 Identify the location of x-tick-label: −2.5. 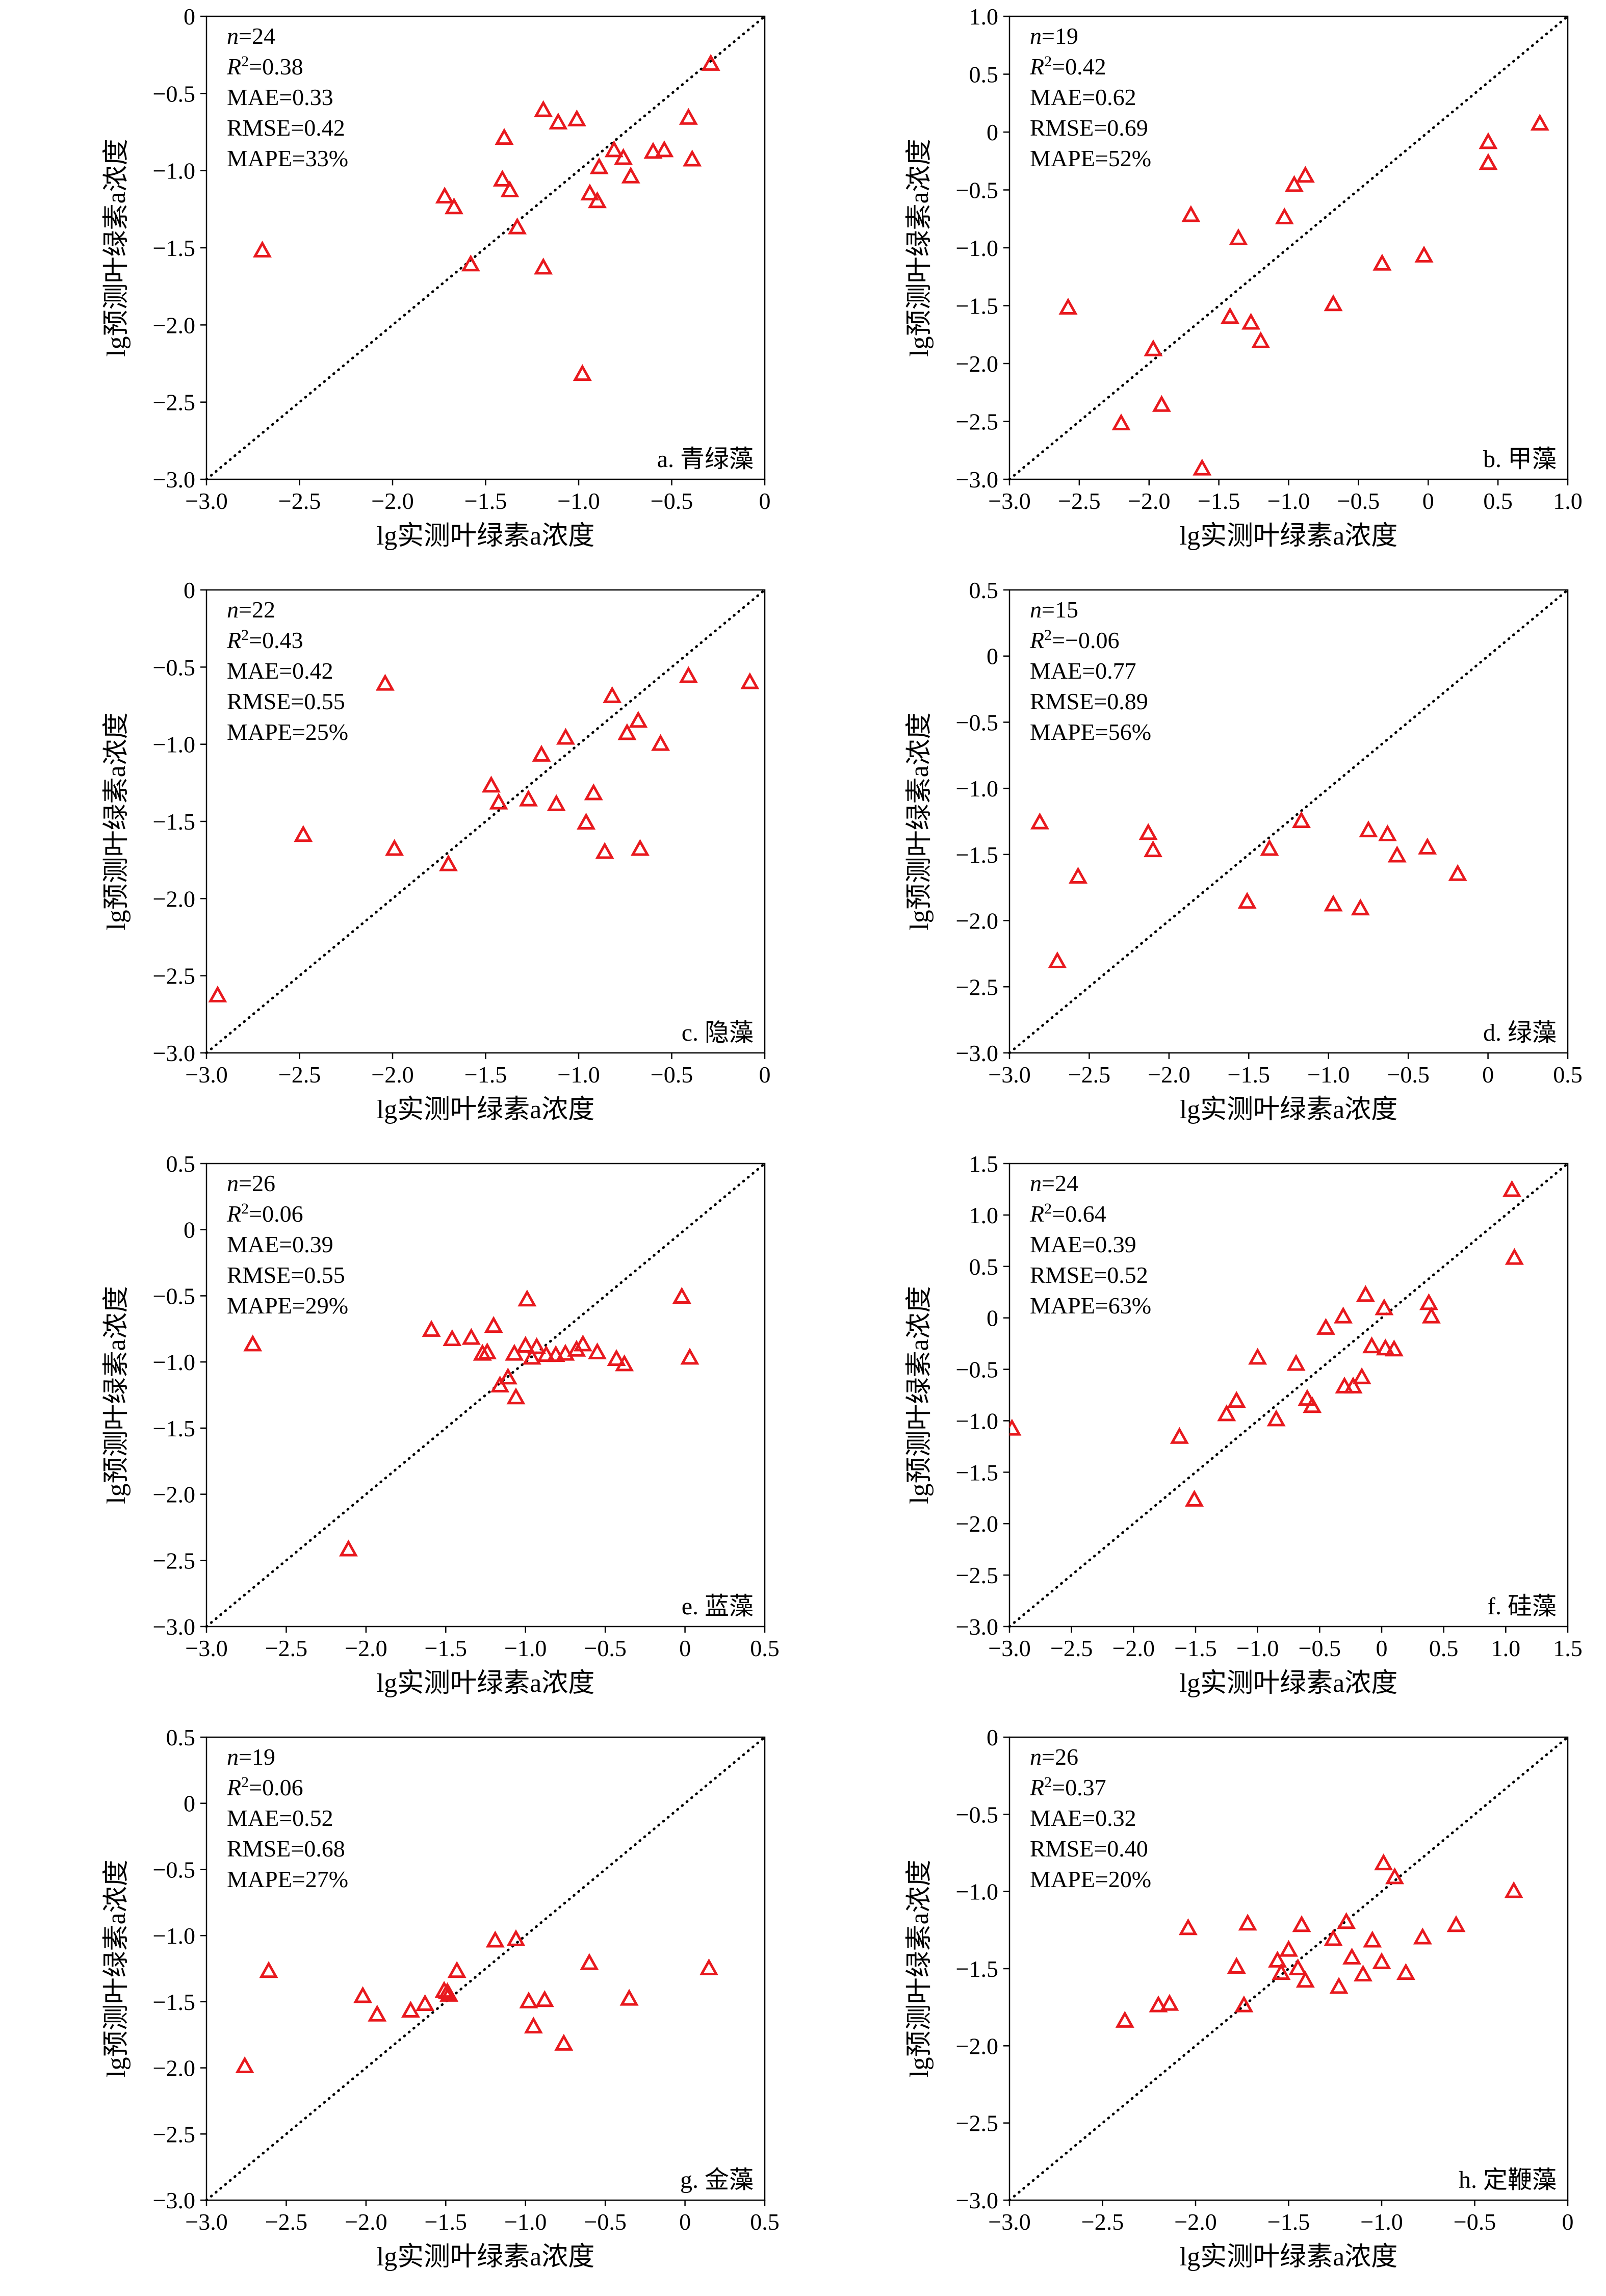
(1071, 1648).